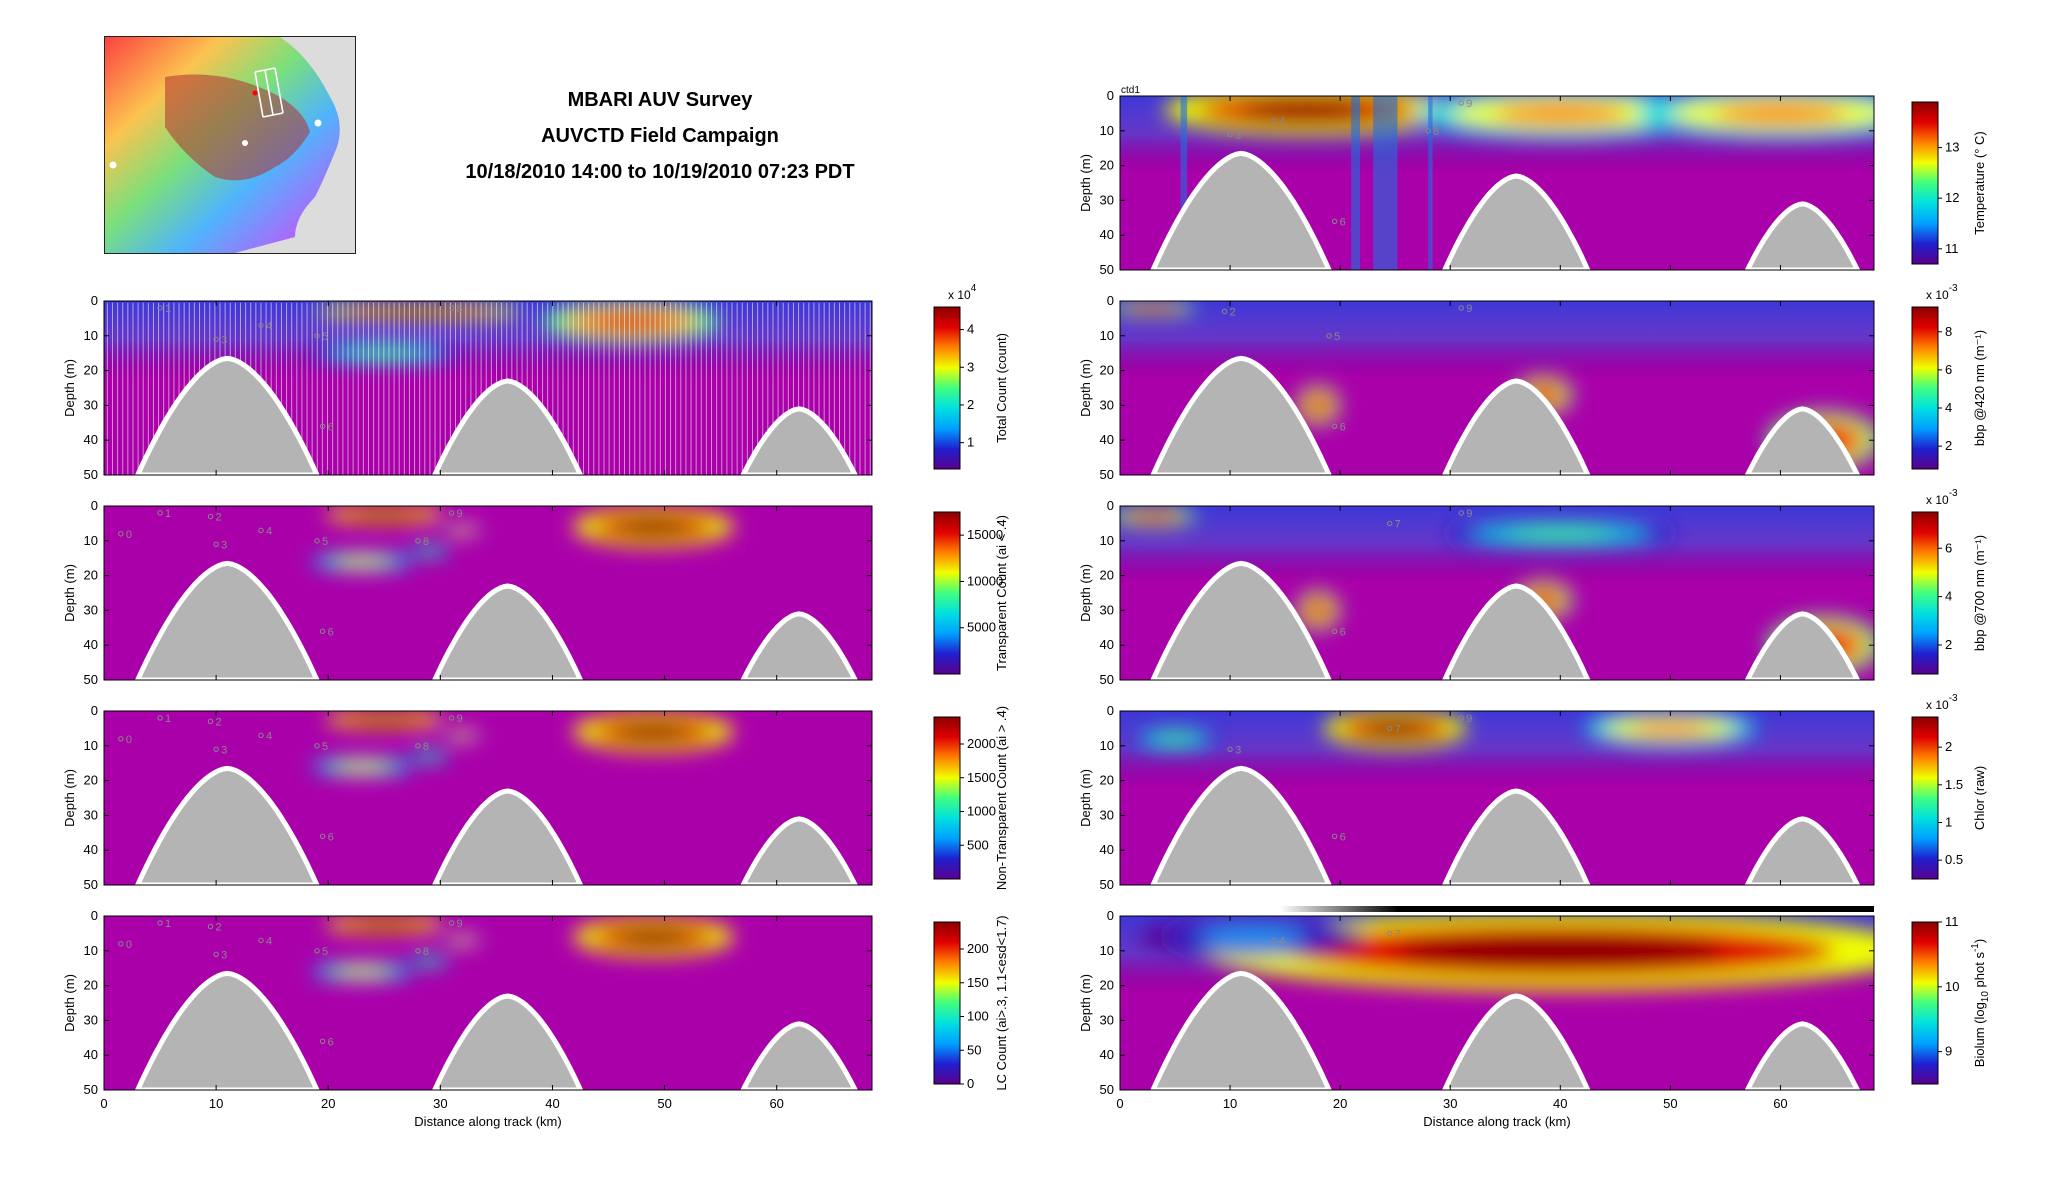 The height and width of the screenshot is (1188, 2052). What do you see at coordinates (219, 927) in the screenshot?
I see `waypoint-label: 2` at bounding box center [219, 927].